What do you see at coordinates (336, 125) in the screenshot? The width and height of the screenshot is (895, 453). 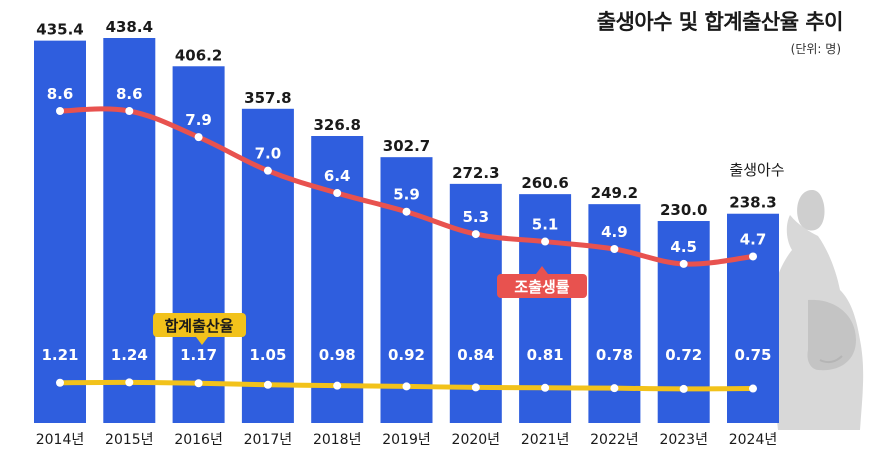 I see `bar-value-label: 326.8` at bounding box center [336, 125].